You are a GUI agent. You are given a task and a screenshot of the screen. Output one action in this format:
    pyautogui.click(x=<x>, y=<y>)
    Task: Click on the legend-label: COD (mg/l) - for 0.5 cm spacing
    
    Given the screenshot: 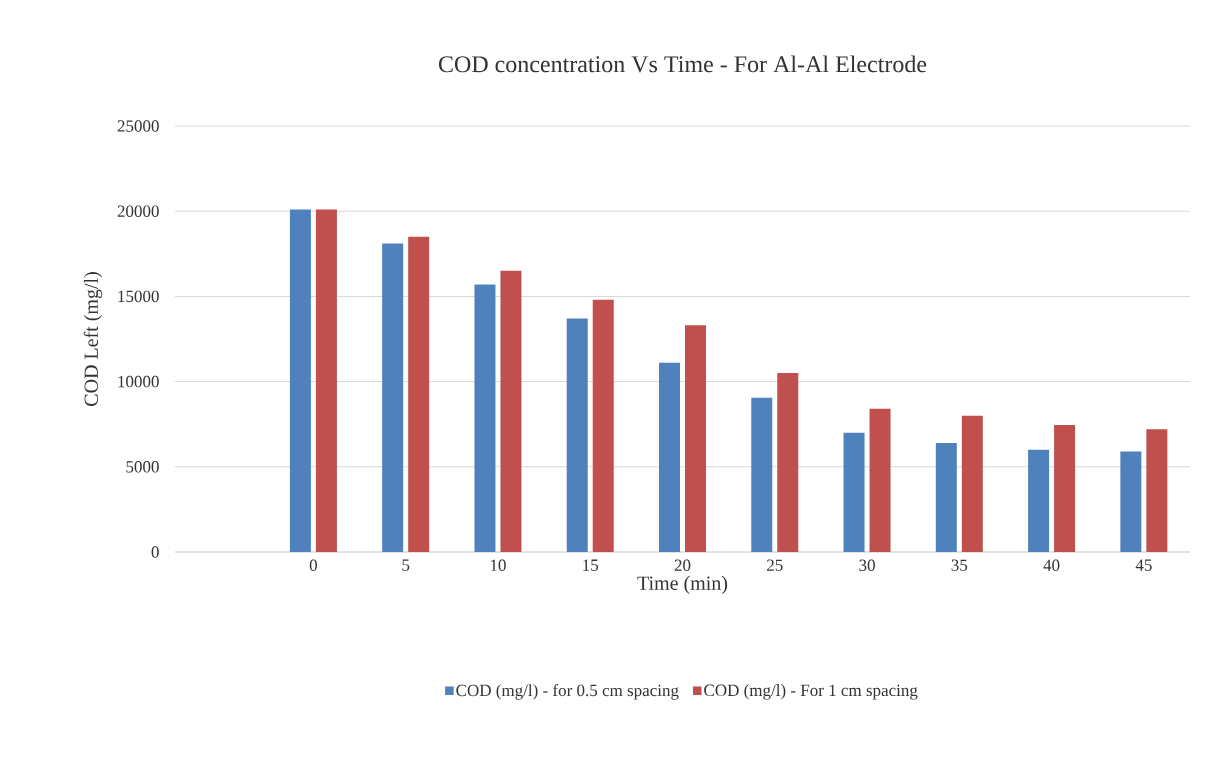 What is the action you would take?
    pyautogui.click(x=567, y=692)
    